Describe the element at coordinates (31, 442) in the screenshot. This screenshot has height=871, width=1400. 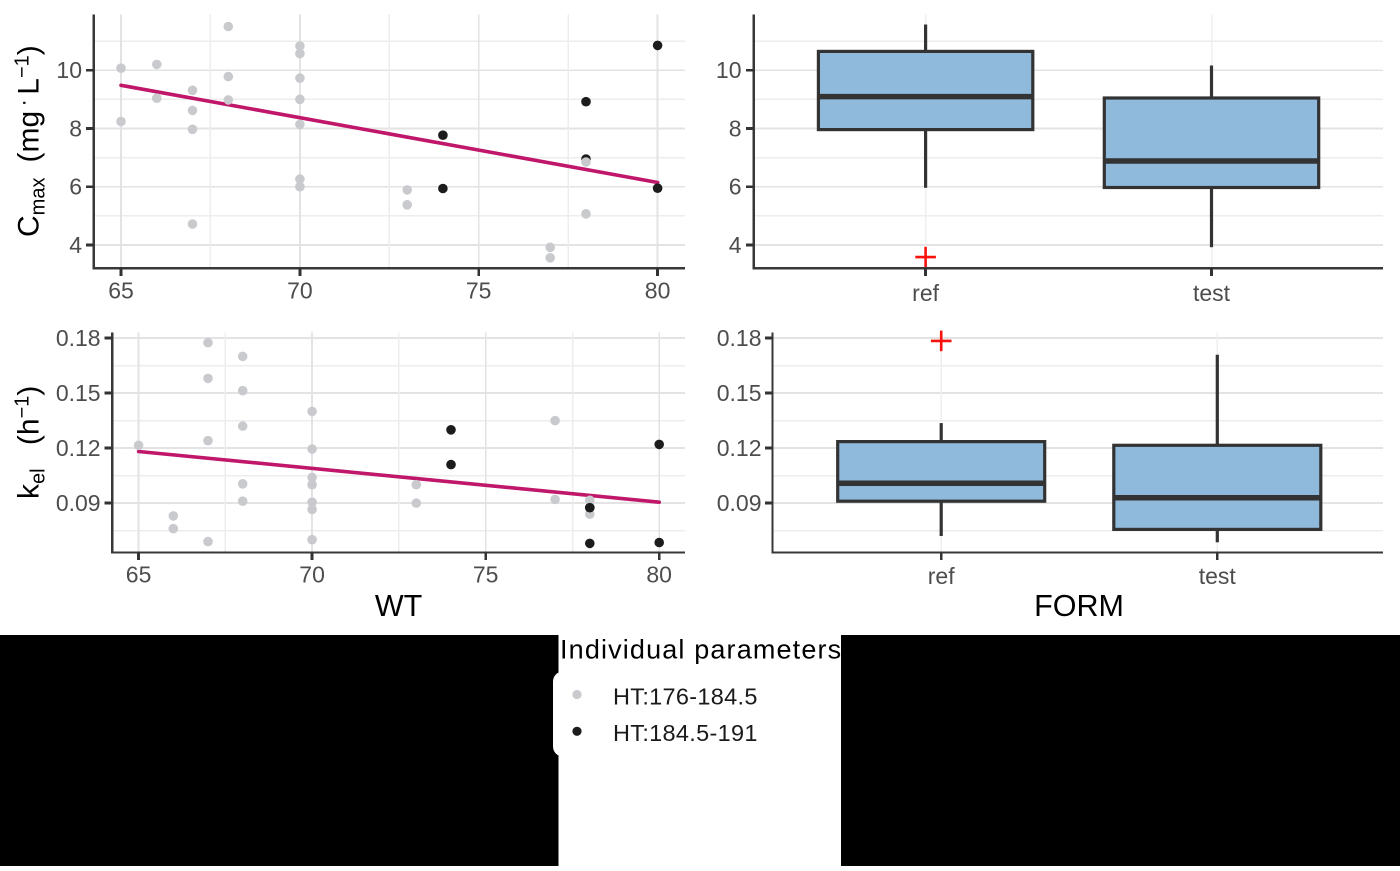
I see `svg-text: kel (h−1)` at that location.